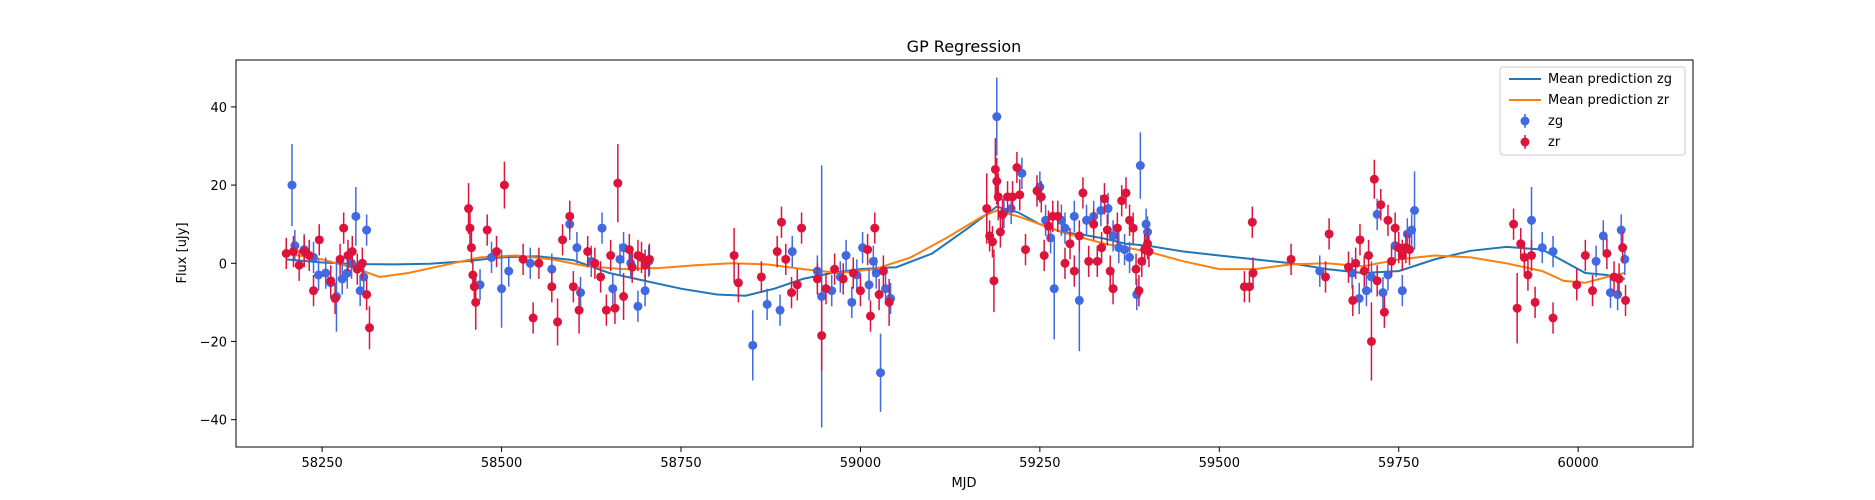 The height and width of the screenshot is (500, 1875). Describe the element at coordinates (1554, 142) in the screenshot. I see `legend-label-zr: zr` at that location.